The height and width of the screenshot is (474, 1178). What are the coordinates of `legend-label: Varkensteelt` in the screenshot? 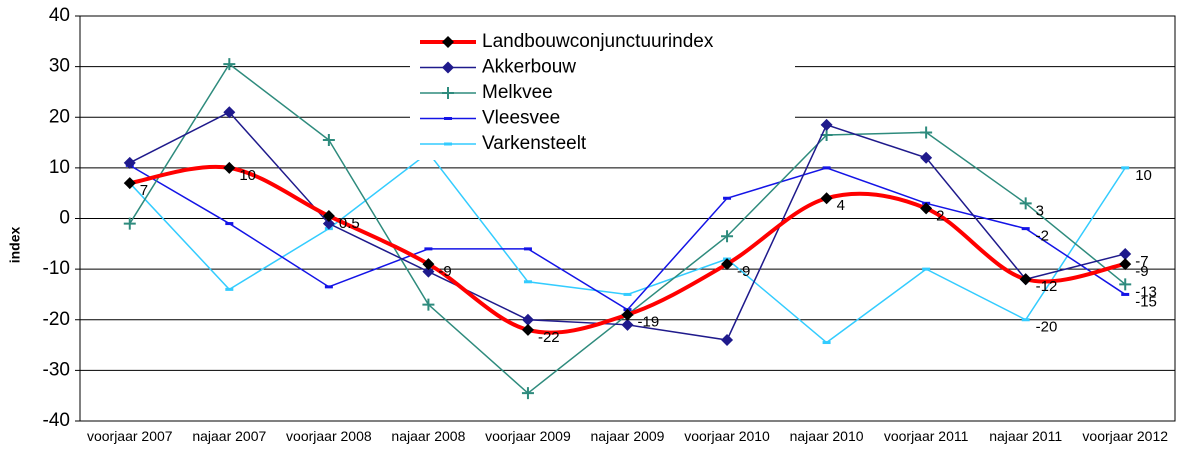 It's located at (534, 143).